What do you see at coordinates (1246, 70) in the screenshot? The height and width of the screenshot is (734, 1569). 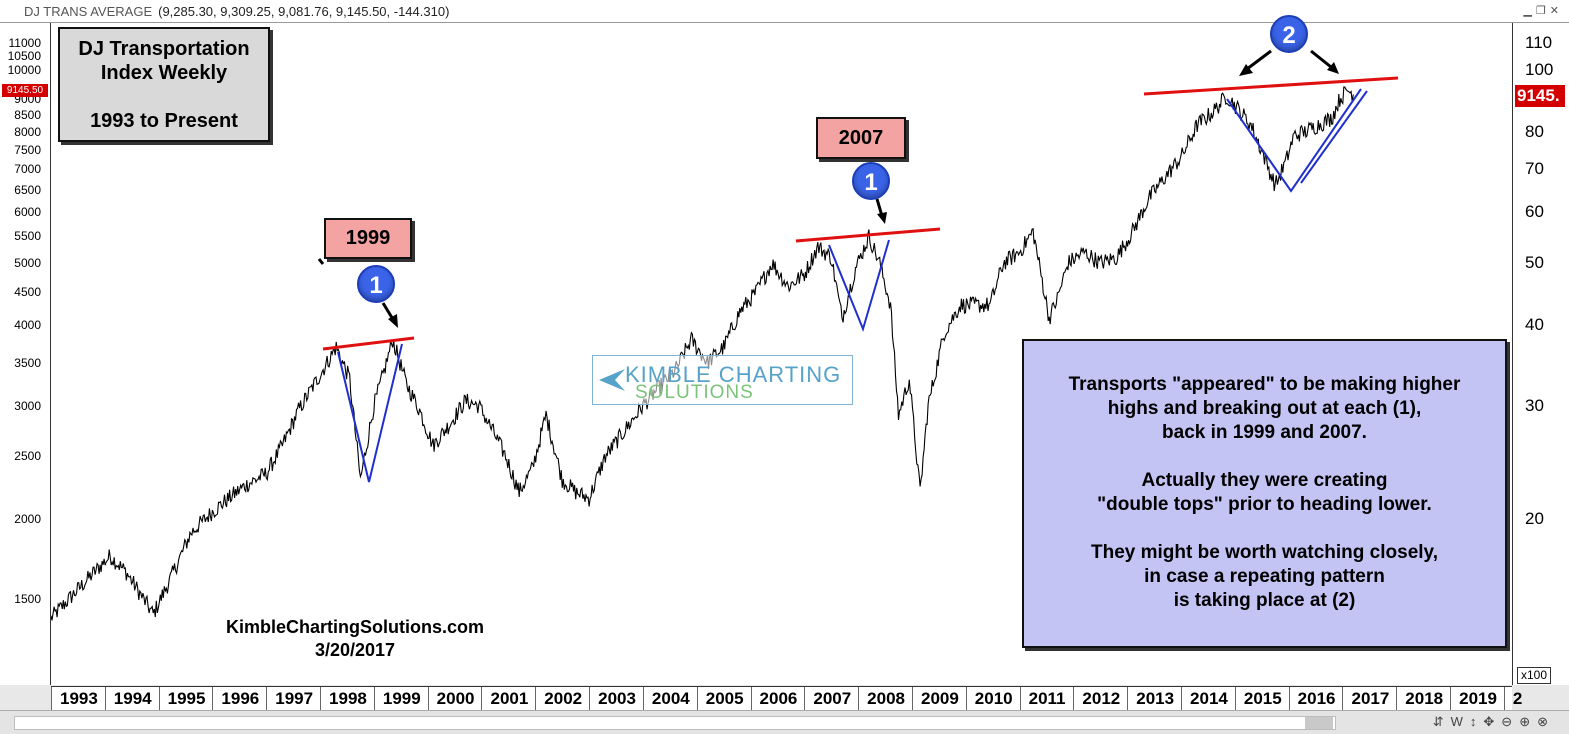 I see `arrowhead-2-left` at bounding box center [1246, 70].